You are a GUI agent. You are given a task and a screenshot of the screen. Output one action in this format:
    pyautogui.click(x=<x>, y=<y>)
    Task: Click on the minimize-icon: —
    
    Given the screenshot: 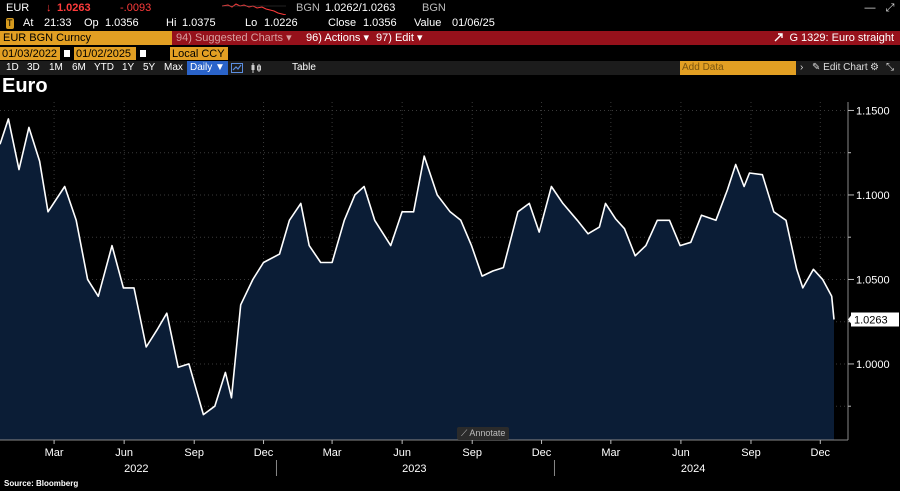 What is the action you would take?
    pyautogui.click(x=870, y=8)
    